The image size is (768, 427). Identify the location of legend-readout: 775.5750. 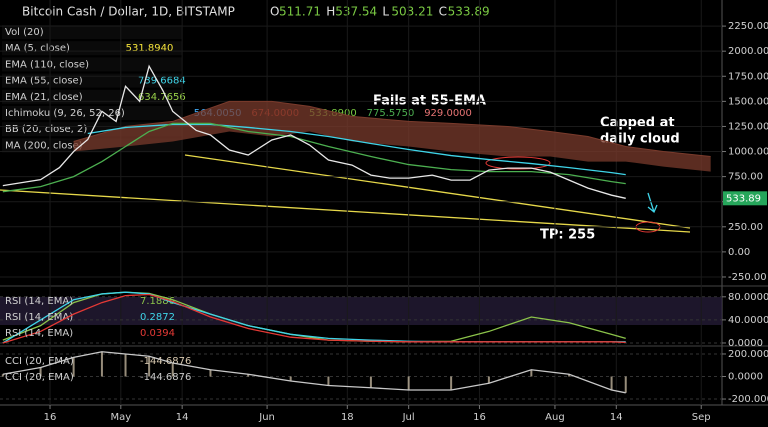
(391, 113).